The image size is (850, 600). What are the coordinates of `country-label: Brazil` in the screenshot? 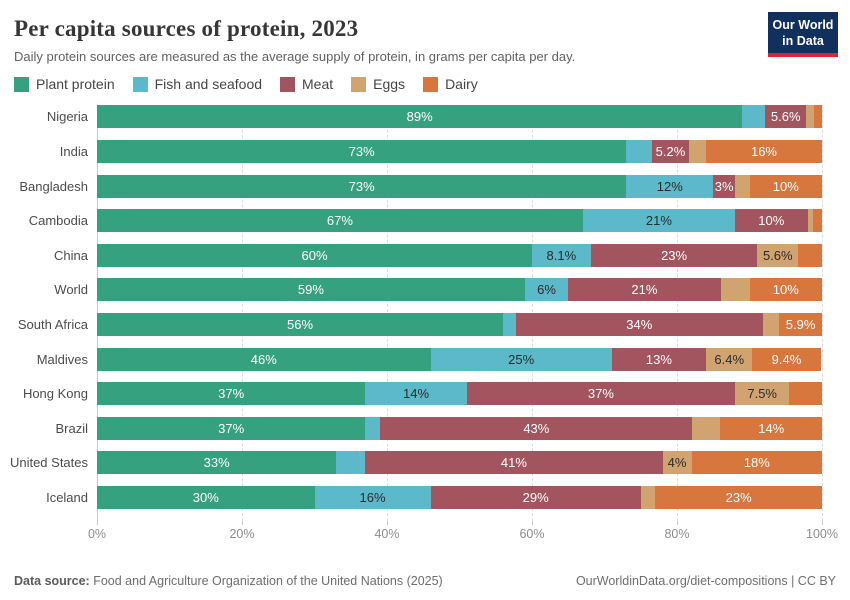 It's located at (71, 428).